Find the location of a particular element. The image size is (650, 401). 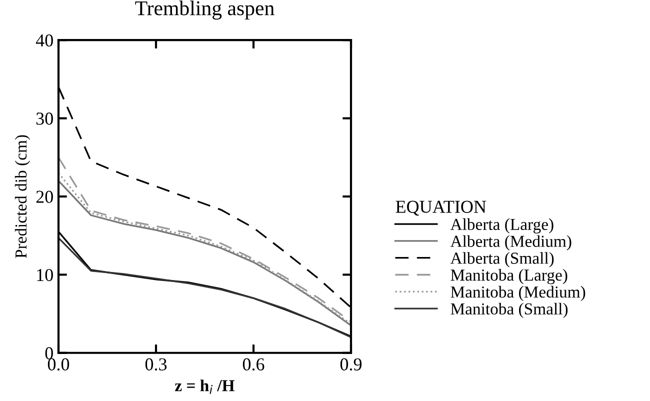

y-tick-label: 0 is located at coordinates (49, 353).